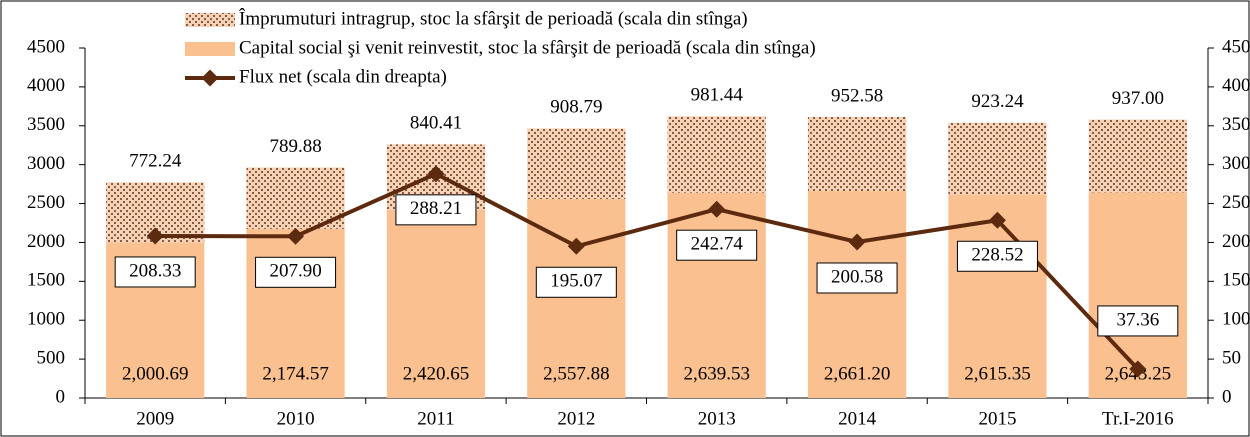 The image size is (1250, 437). Describe the element at coordinates (46, 319) in the screenshot. I see `y-tick-label: 1000` at that location.